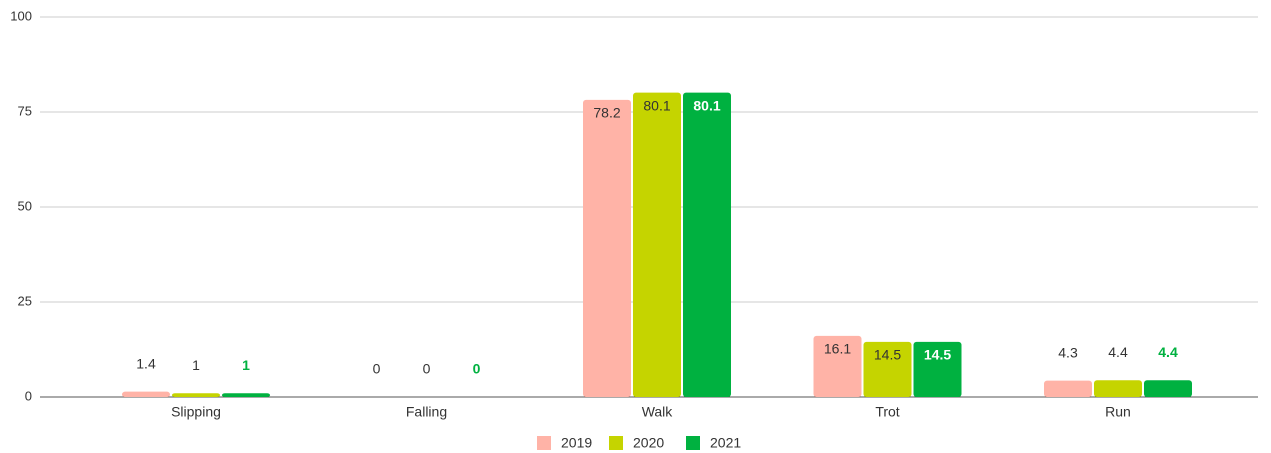 Image resolution: width=1271 pixels, height=453 pixels. I want to click on data-label: 1.4, so click(146, 363).